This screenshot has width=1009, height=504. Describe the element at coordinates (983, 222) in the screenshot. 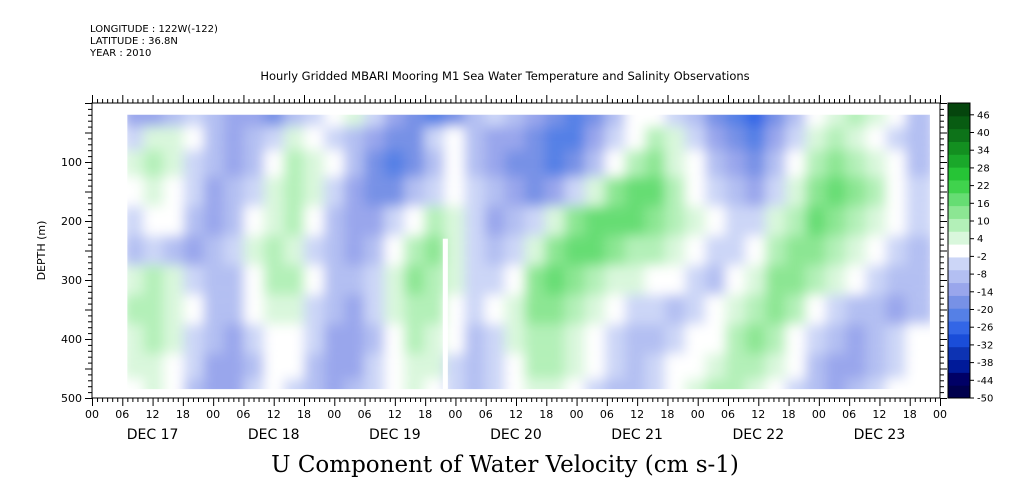

I see `colorbar-label: 10` at that location.